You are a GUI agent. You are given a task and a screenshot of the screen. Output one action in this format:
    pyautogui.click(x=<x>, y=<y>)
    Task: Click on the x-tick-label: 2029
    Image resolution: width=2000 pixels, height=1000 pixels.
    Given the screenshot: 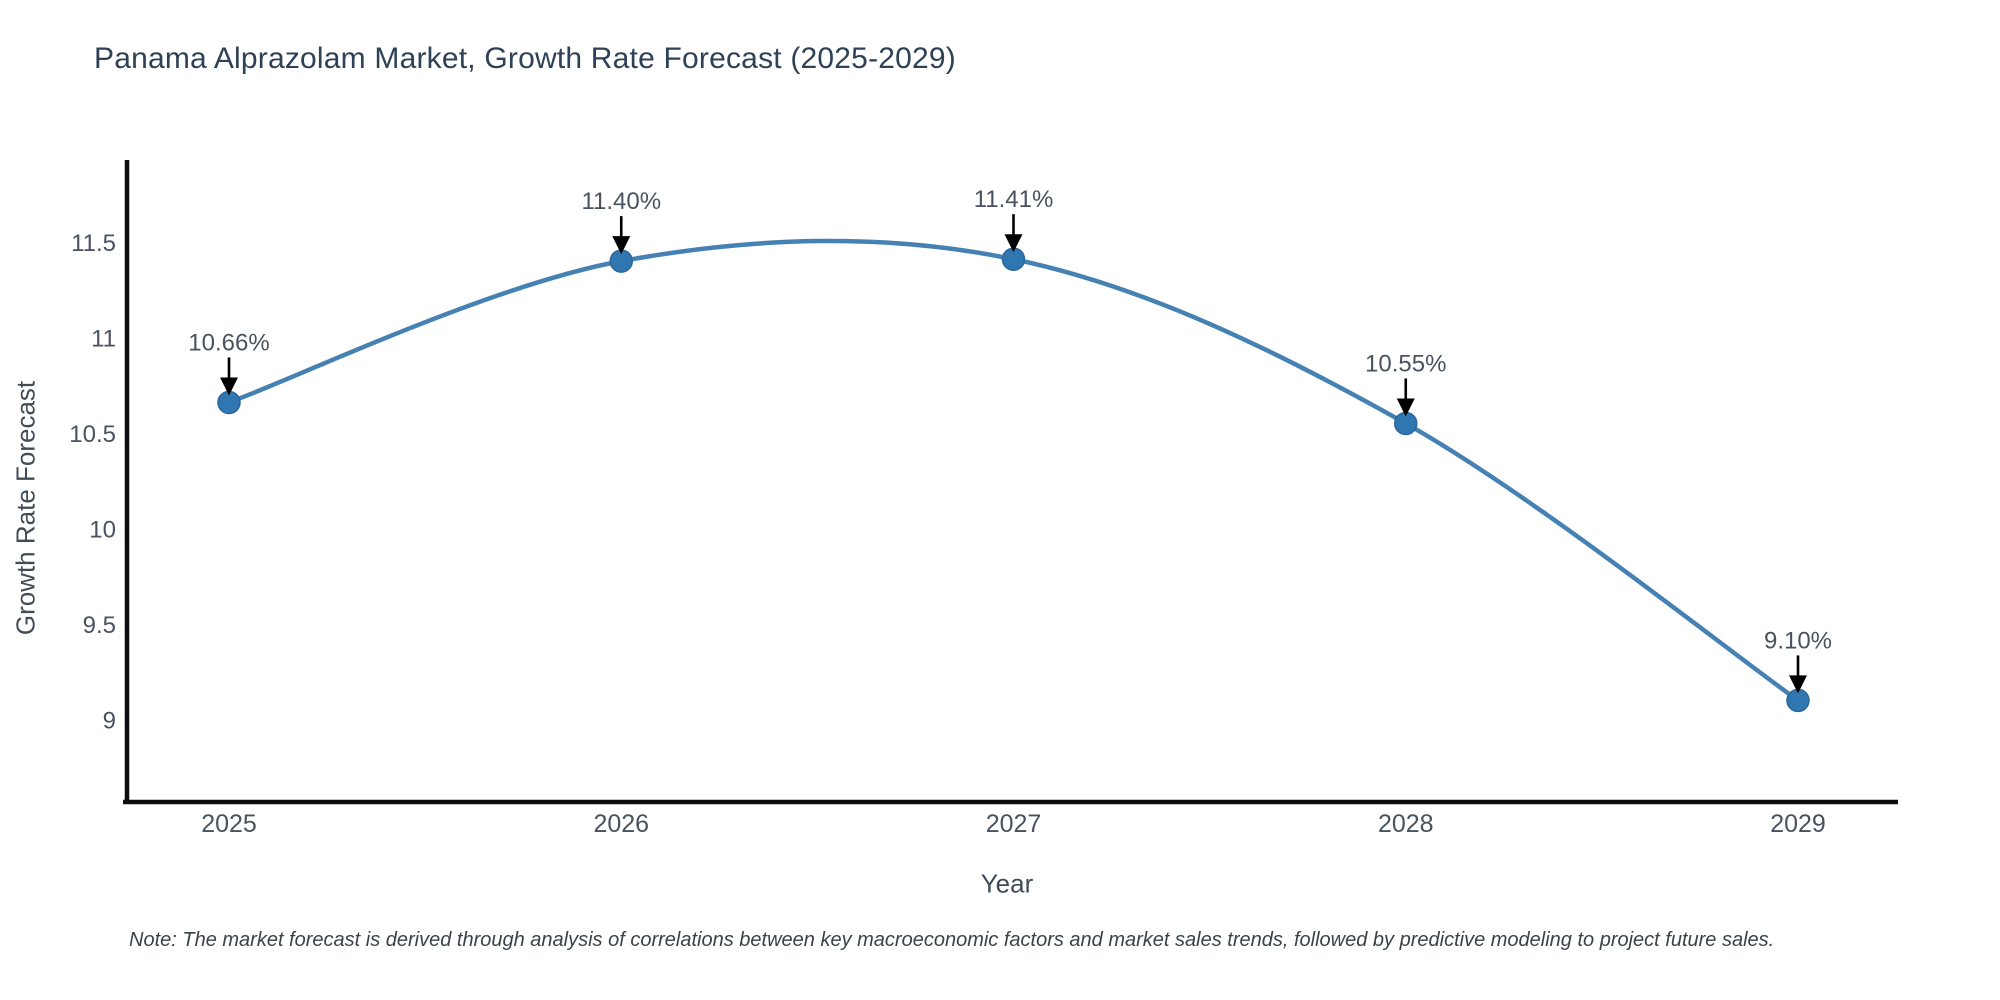 What is the action you would take?
    pyautogui.click(x=1798, y=824)
    